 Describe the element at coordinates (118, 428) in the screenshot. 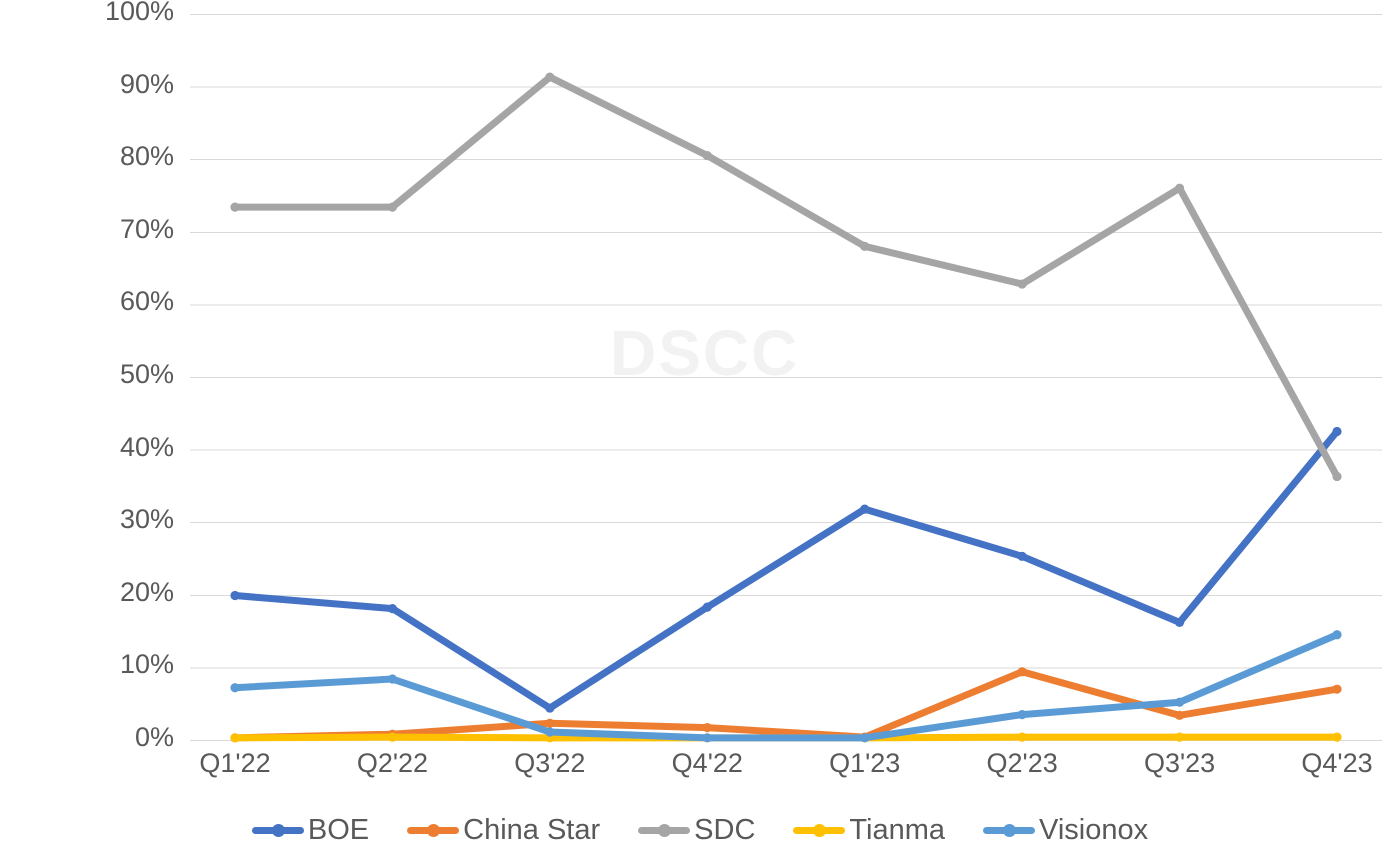

I see `y-axis-tick-labels: 0% 10% 20% 30% 40% 50% 60% 70% 80% 90% 100%` at that location.